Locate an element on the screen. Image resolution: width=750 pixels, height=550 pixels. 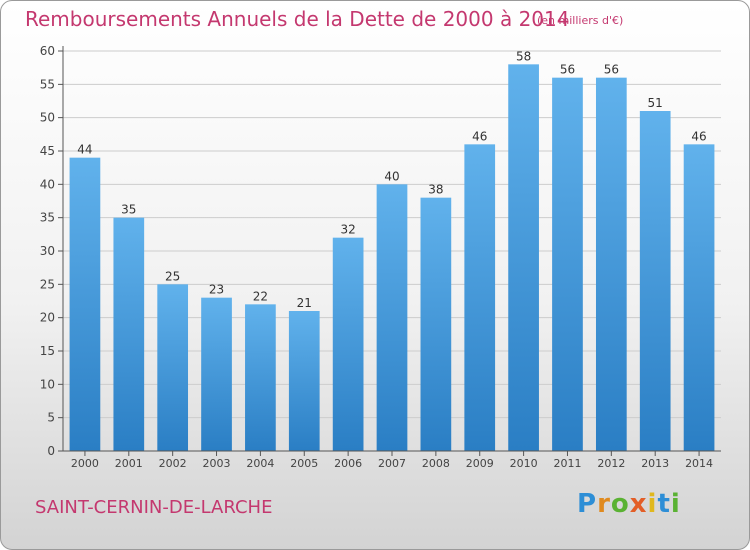
data-label: 51 is located at coordinates (655, 103).